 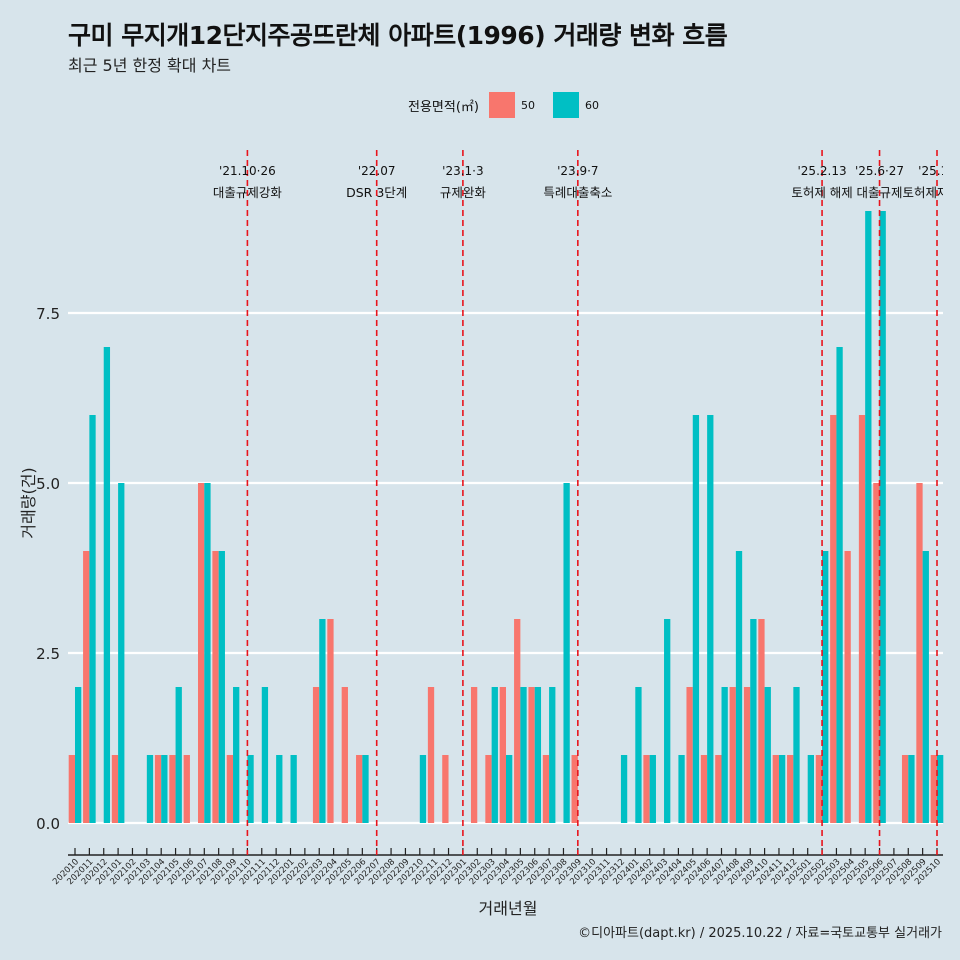 I want to click on event-date-label: '23.1·3, so click(x=462, y=171).